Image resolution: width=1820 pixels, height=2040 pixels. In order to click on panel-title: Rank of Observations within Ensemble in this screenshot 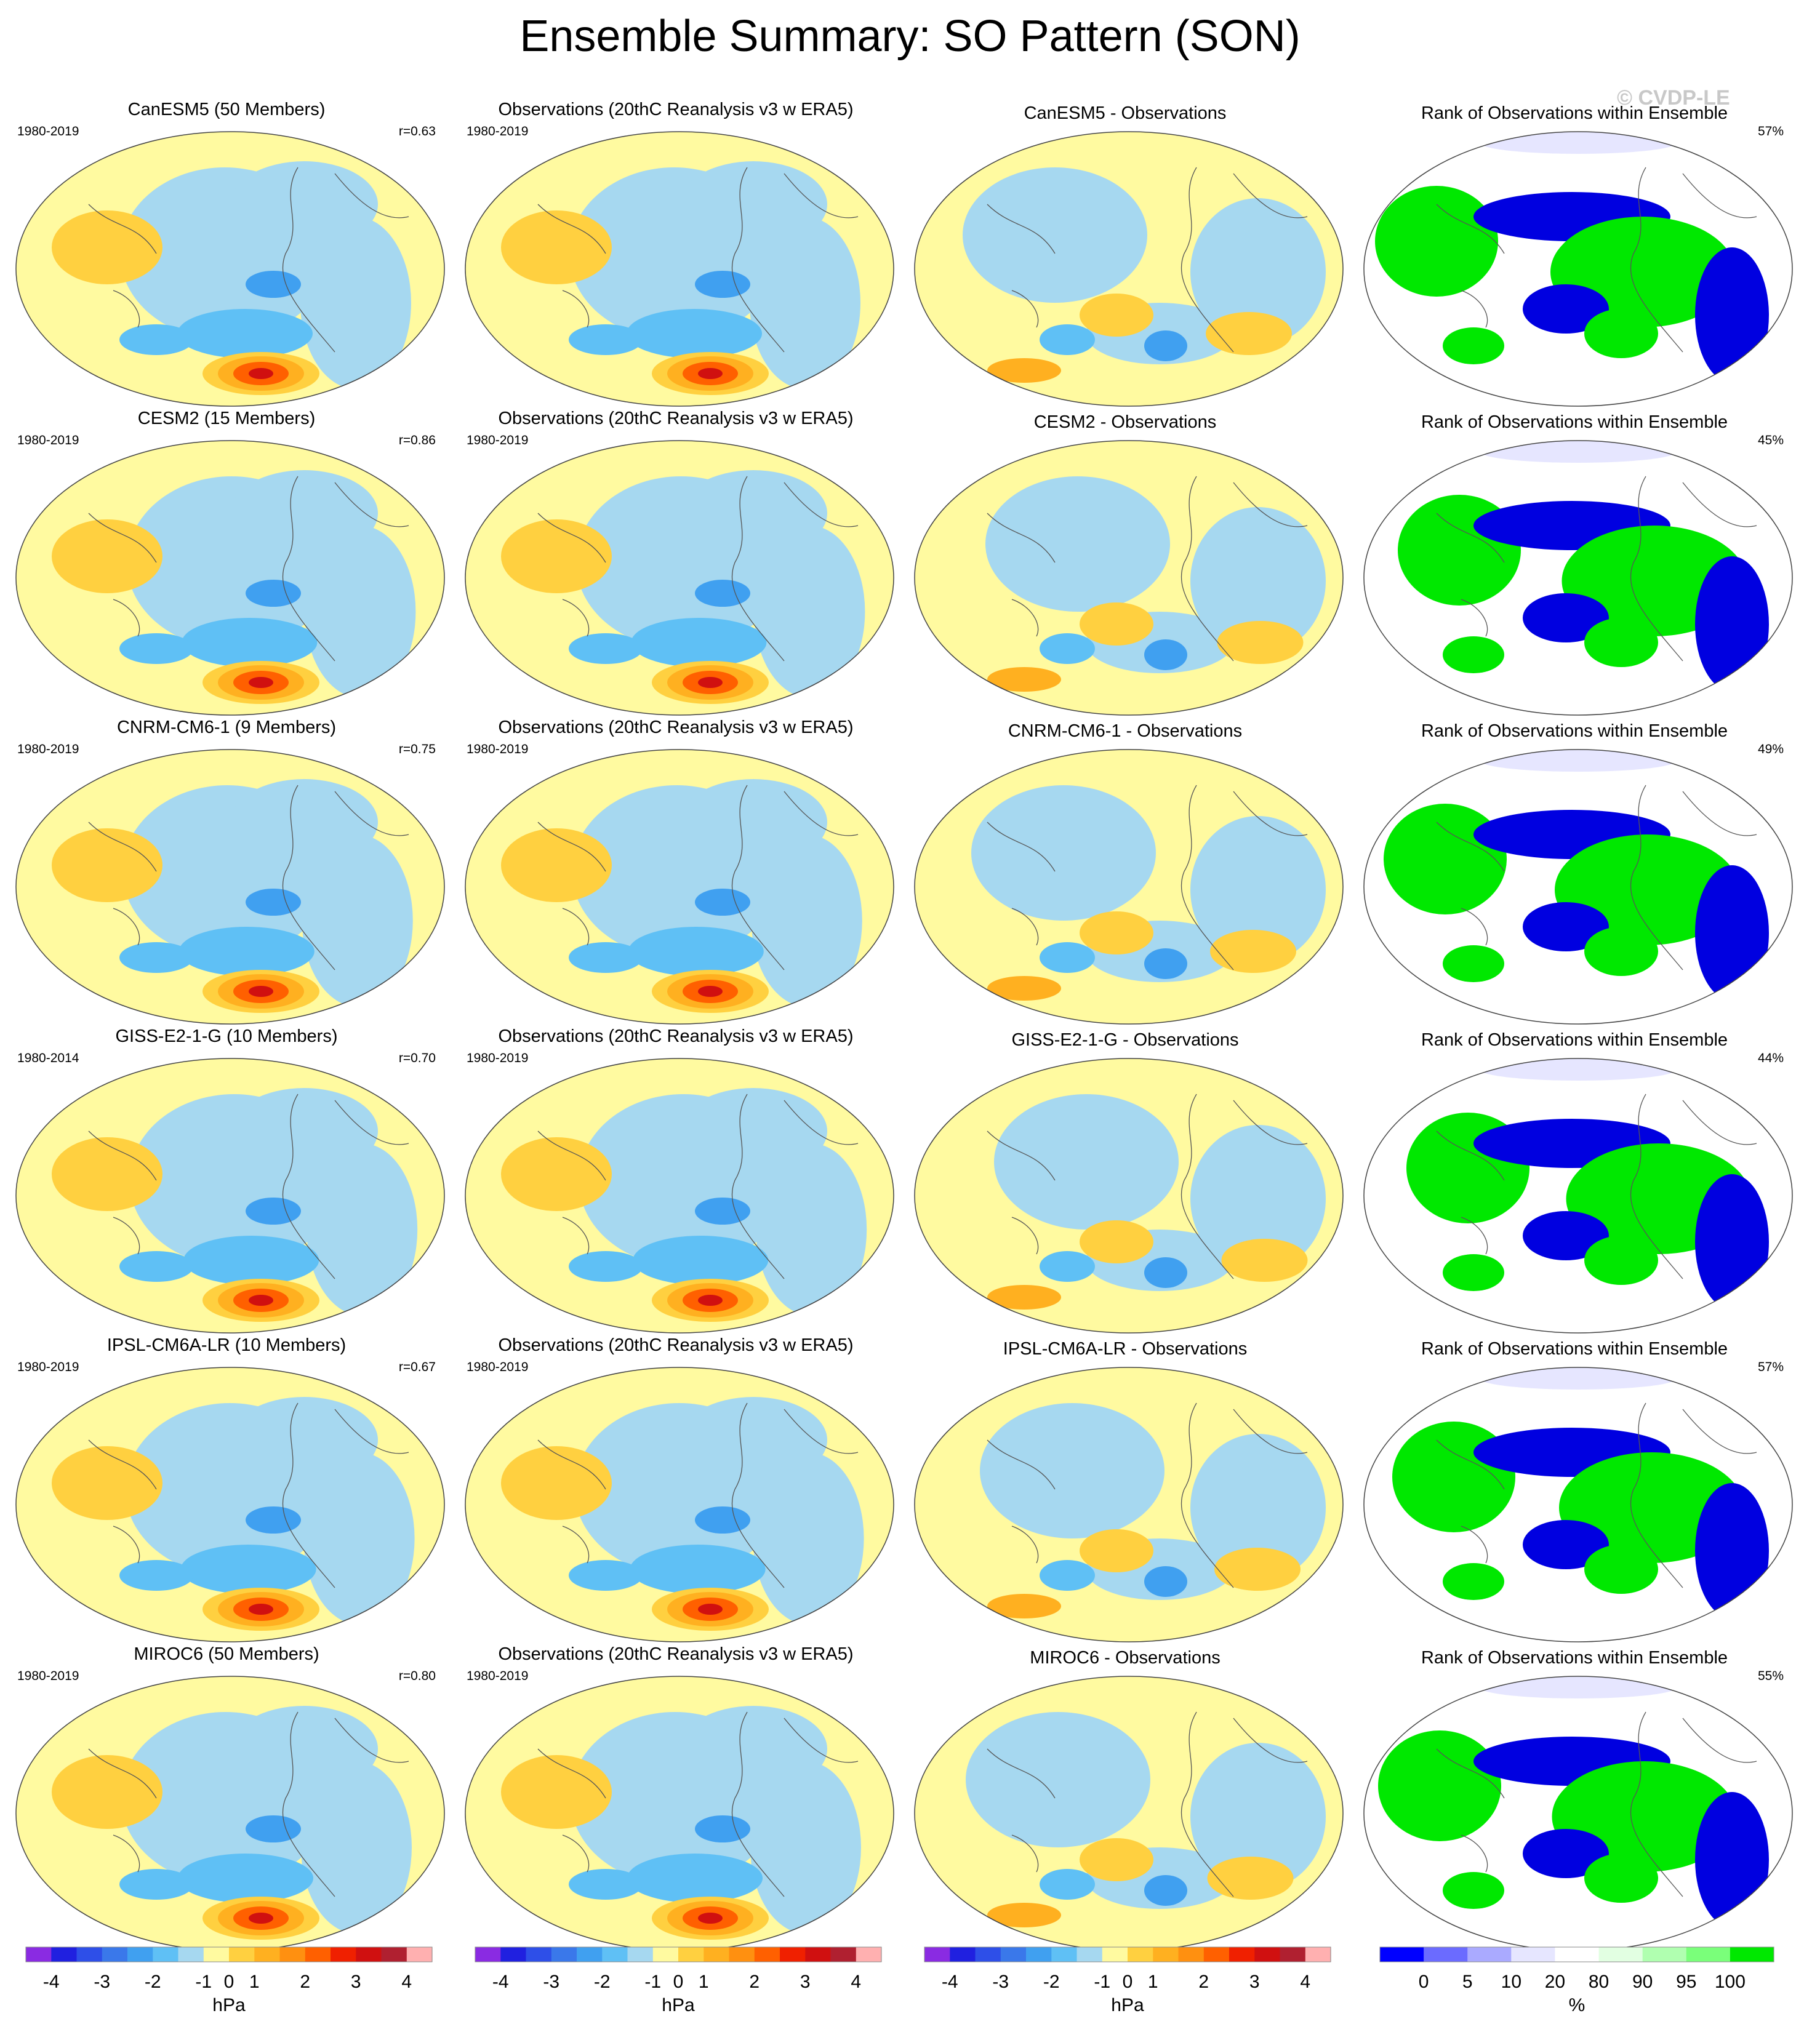, I will do `click(1574, 1349)`.